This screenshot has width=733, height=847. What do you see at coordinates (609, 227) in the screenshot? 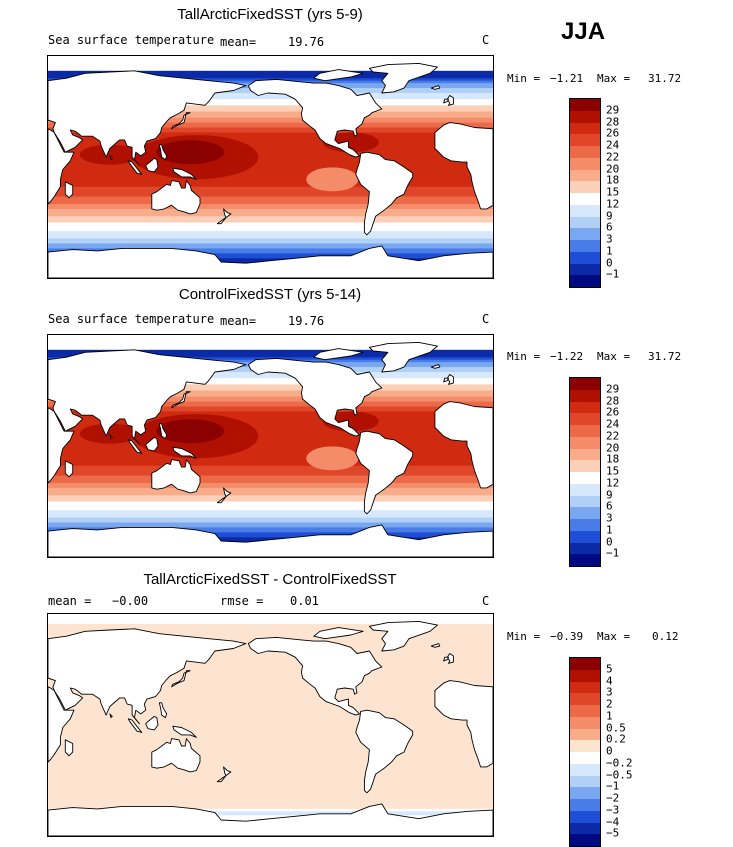
I see `colorbar-label: 6` at bounding box center [609, 227].